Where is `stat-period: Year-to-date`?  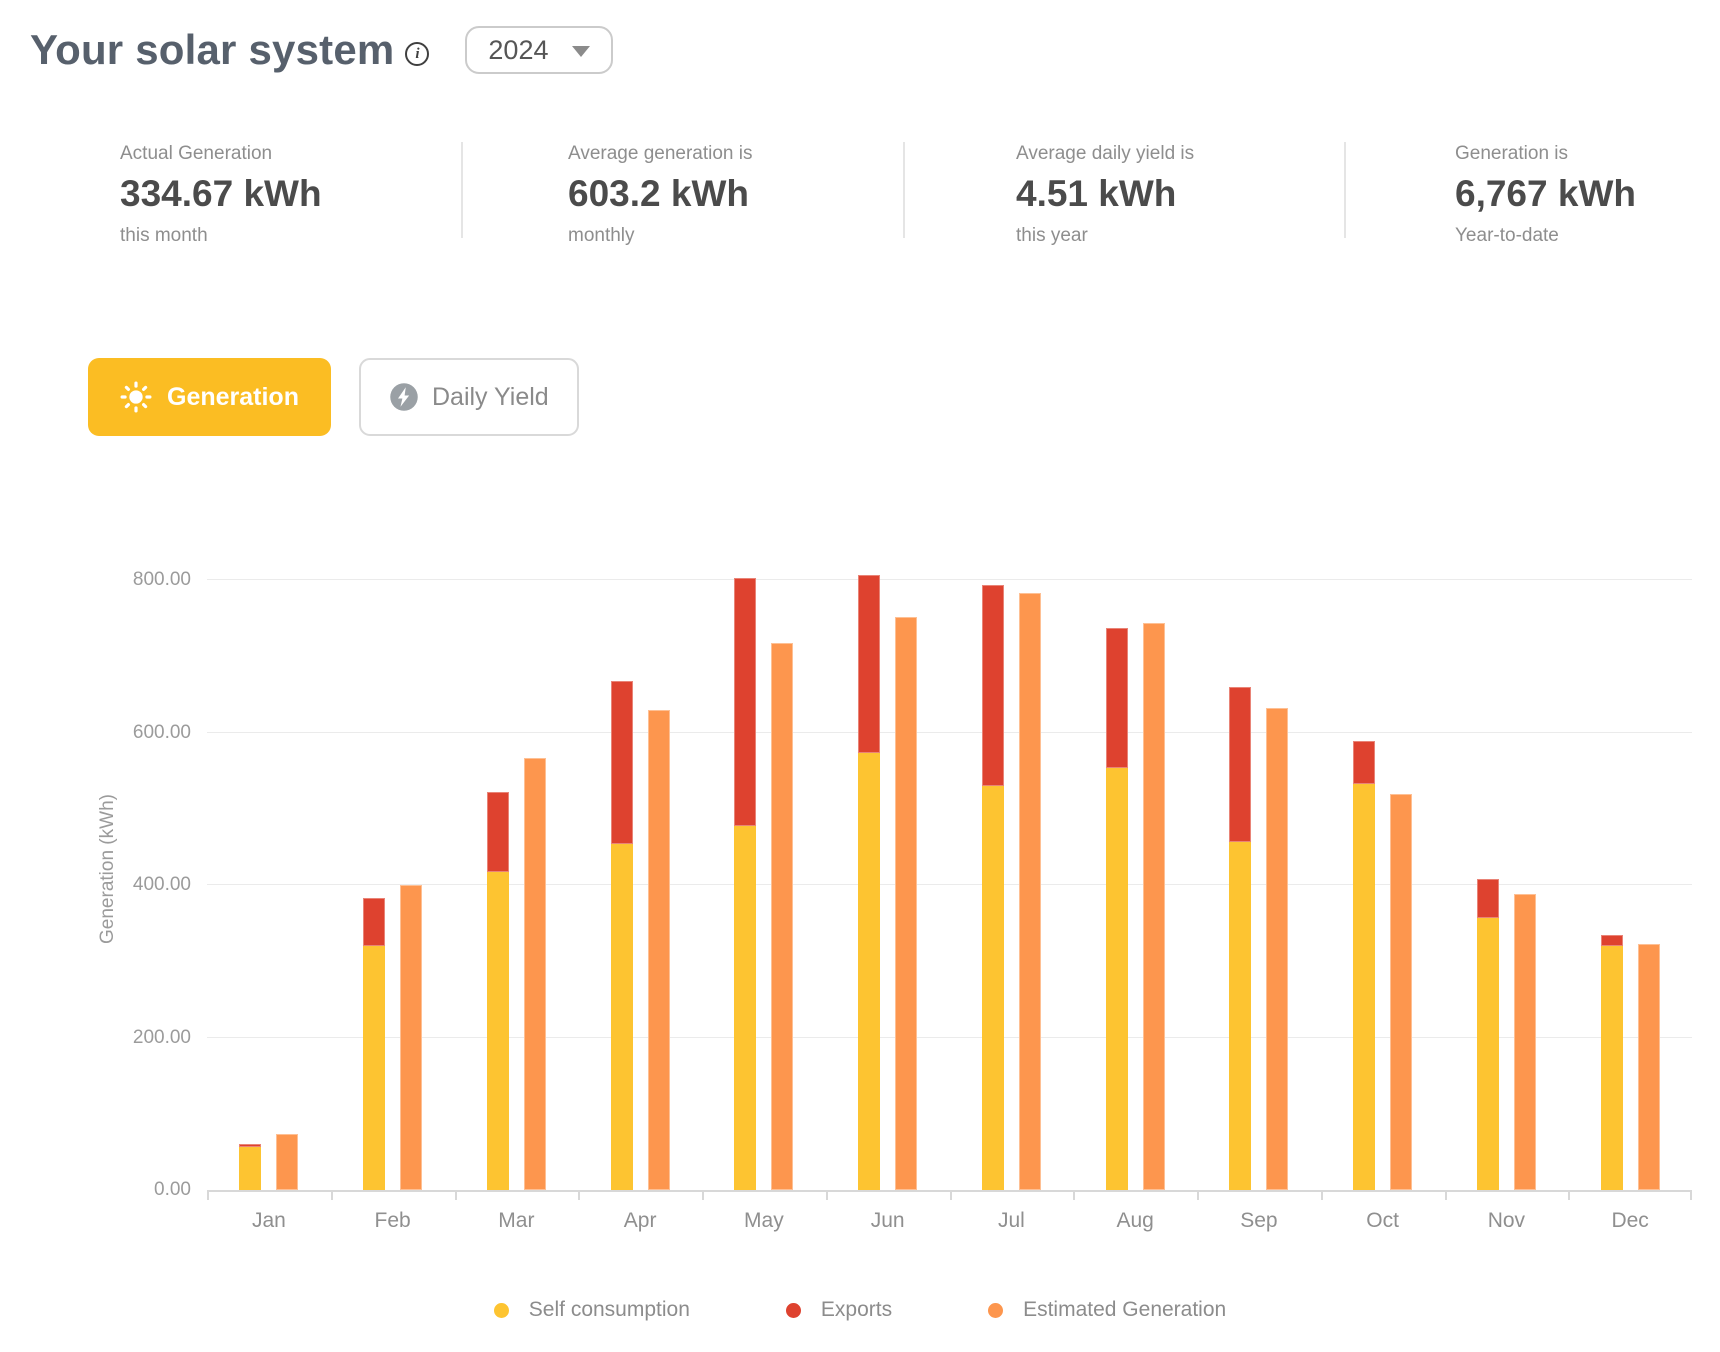 stat-period: Year-to-date is located at coordinates (1507, 235).